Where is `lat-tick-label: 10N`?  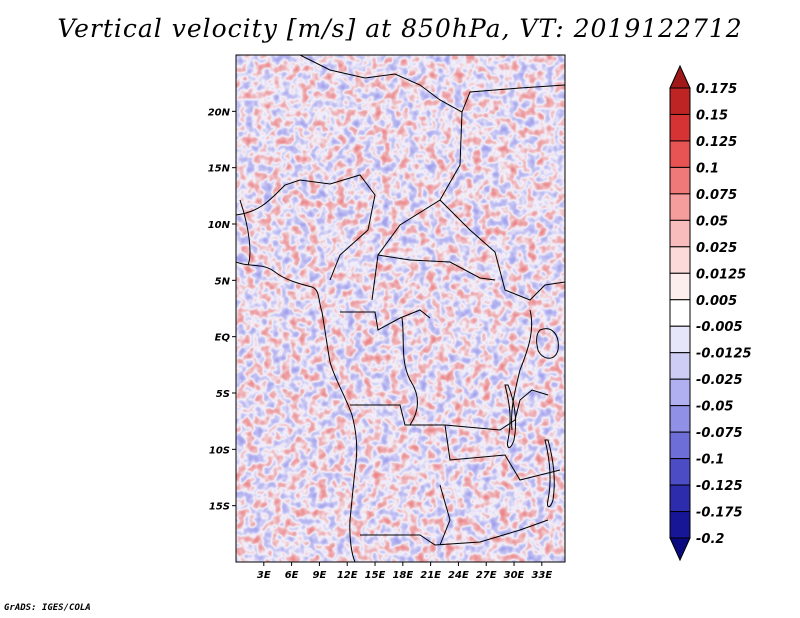 lat-tick-label: 10N is located at coordinates (219, 225).